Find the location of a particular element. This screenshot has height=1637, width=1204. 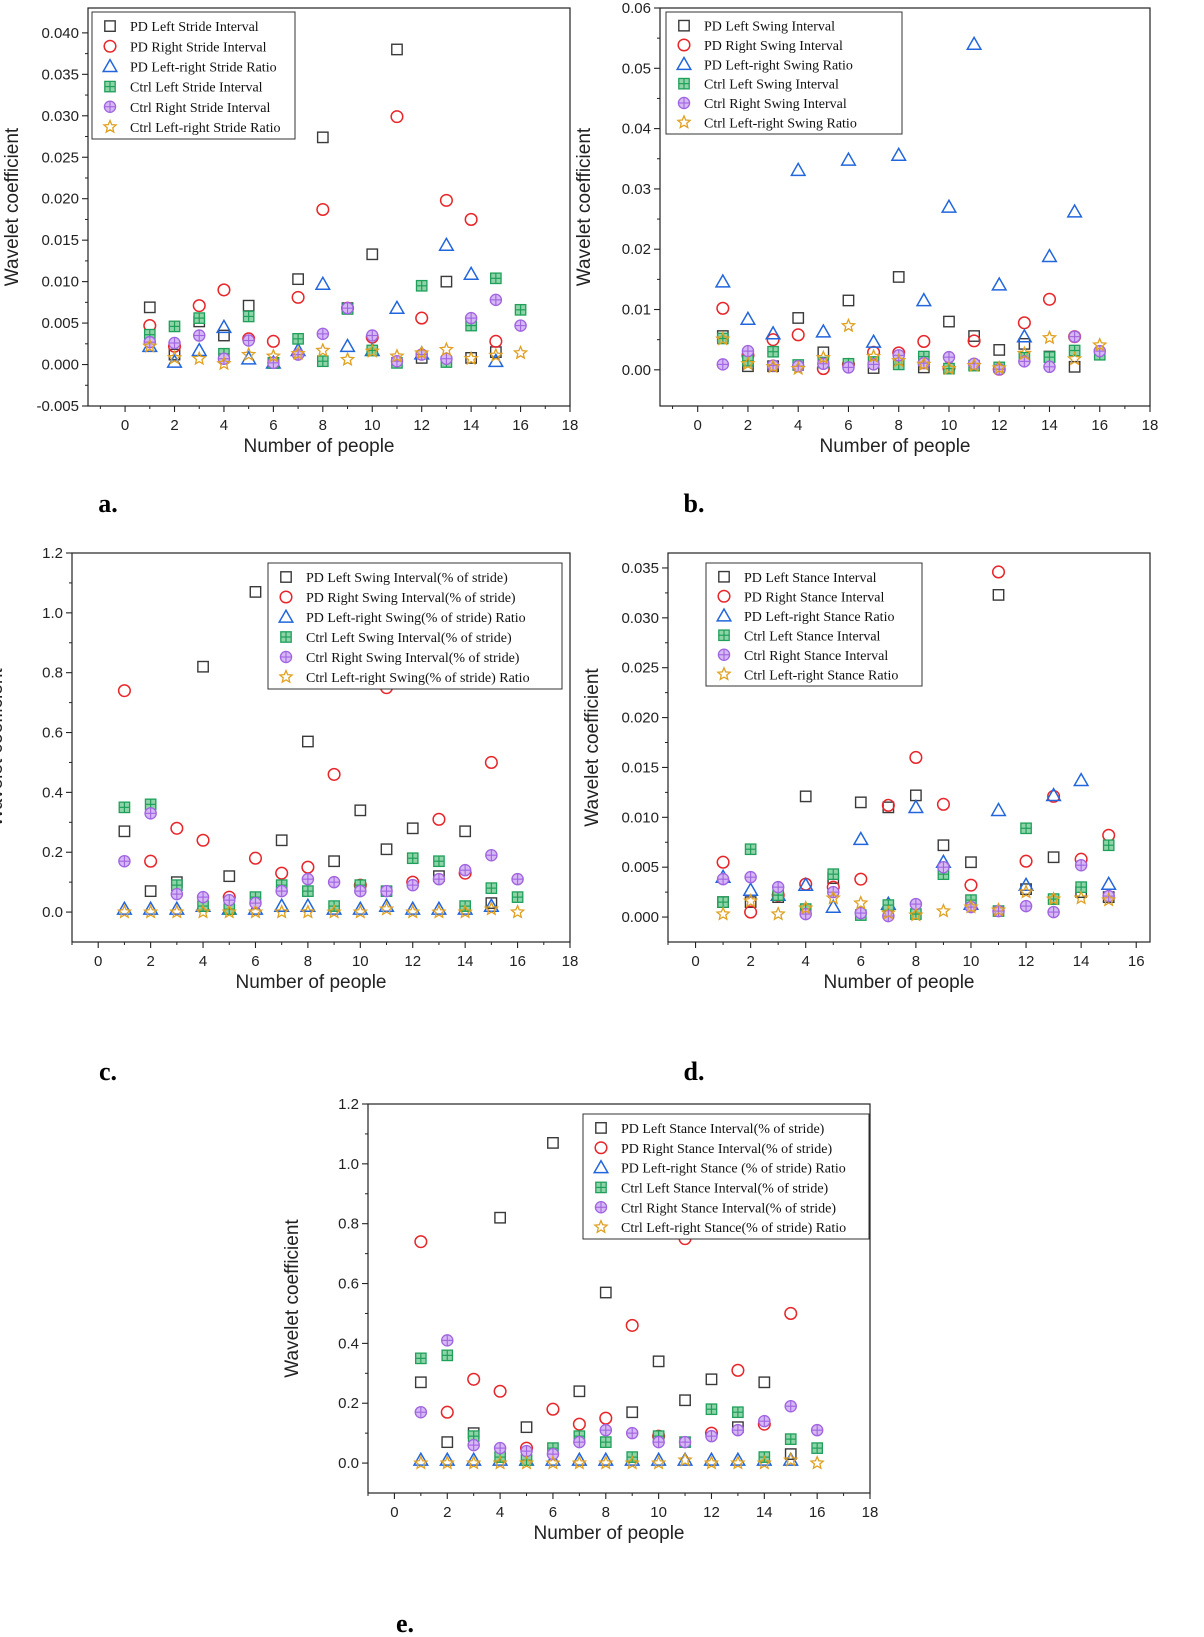

x-tick-label: 16 is located at coordinates (517, 961).